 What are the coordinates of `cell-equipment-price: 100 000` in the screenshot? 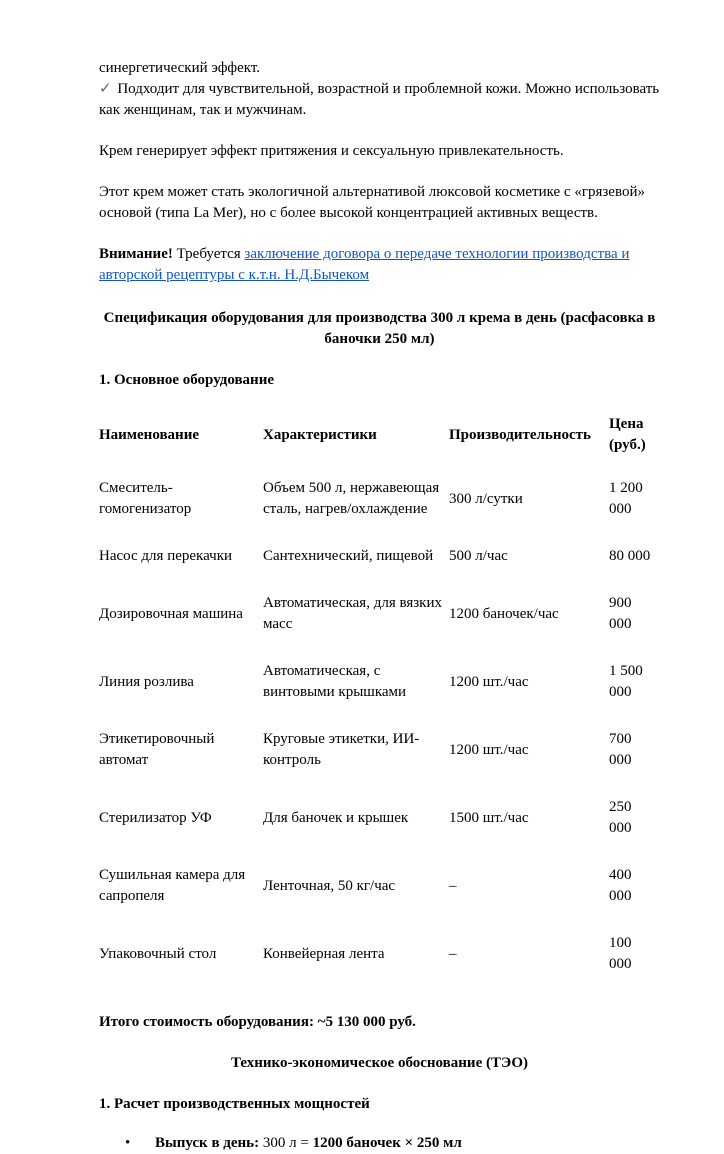 It's located at (620, 953).